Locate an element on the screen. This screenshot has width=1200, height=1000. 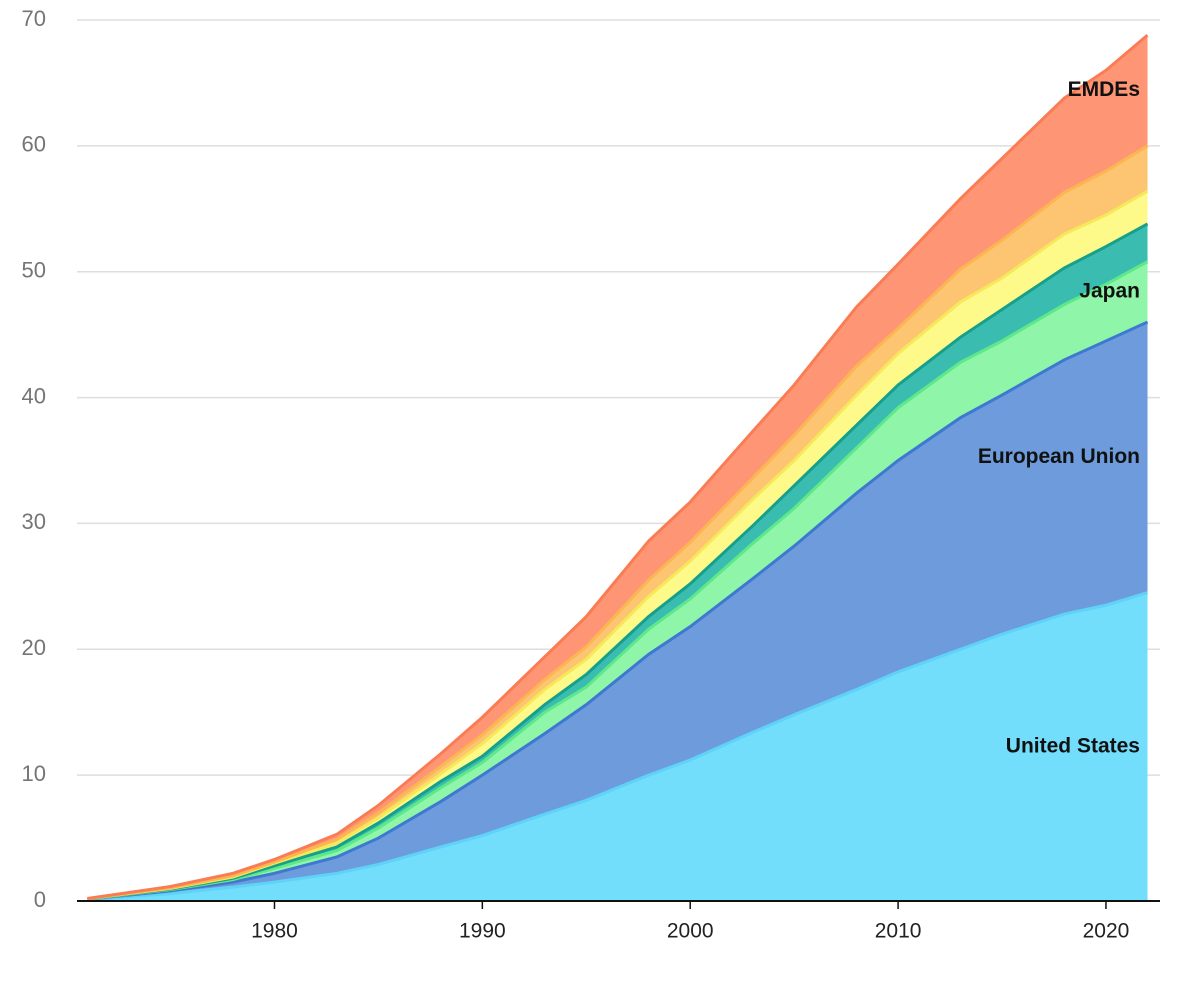
y-tick-label: 40 is located at coordinates (34, 395).